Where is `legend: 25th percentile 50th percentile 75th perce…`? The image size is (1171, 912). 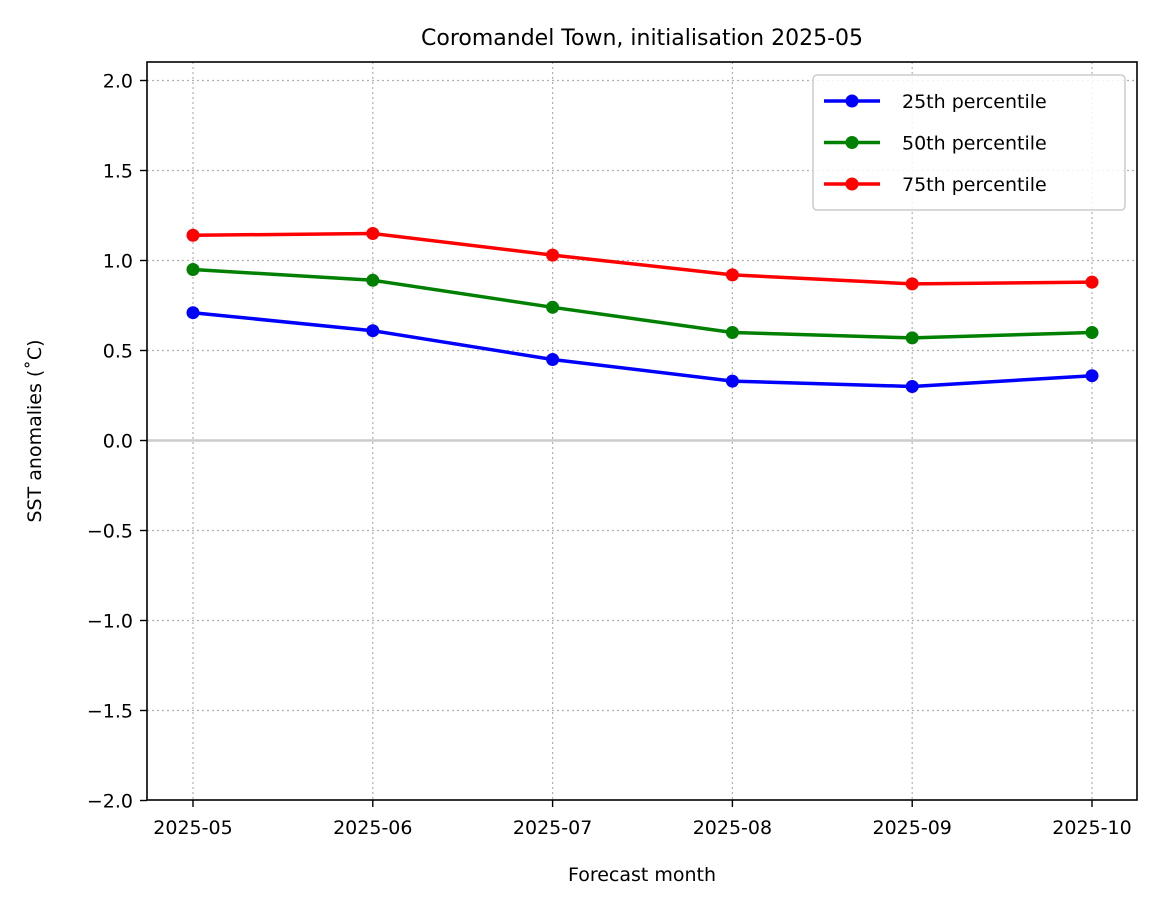 legend: 25th percentile 50th percentile 75th perce… is located at coordinates (969, 142).